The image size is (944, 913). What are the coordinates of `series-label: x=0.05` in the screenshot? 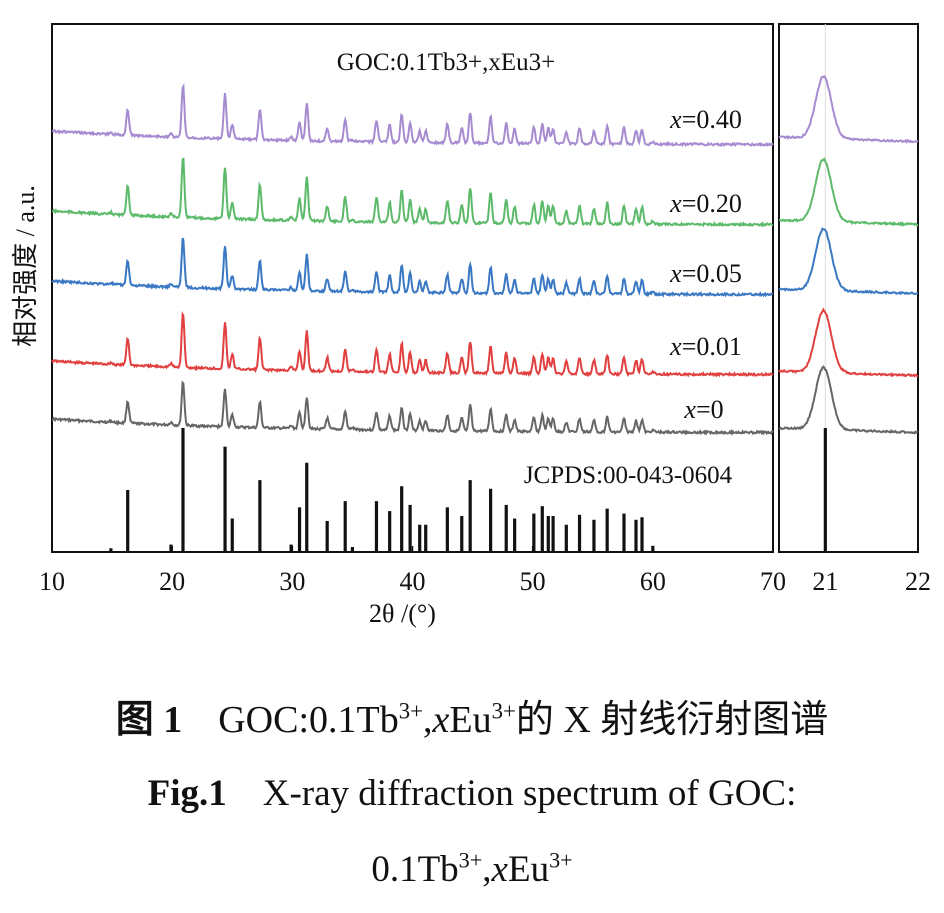 It's located at (705, 273).